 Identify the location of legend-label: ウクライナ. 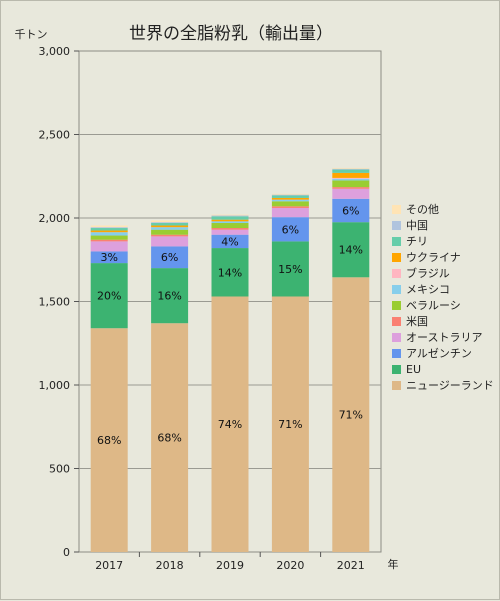
(433, 257).